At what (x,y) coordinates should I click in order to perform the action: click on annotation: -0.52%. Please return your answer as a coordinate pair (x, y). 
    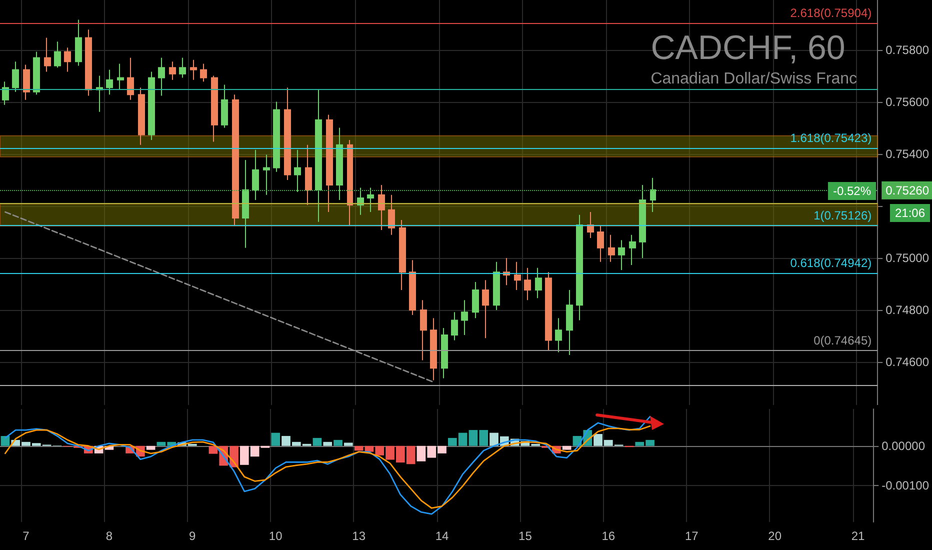
    Looking at the image, I should click on (852, 191).